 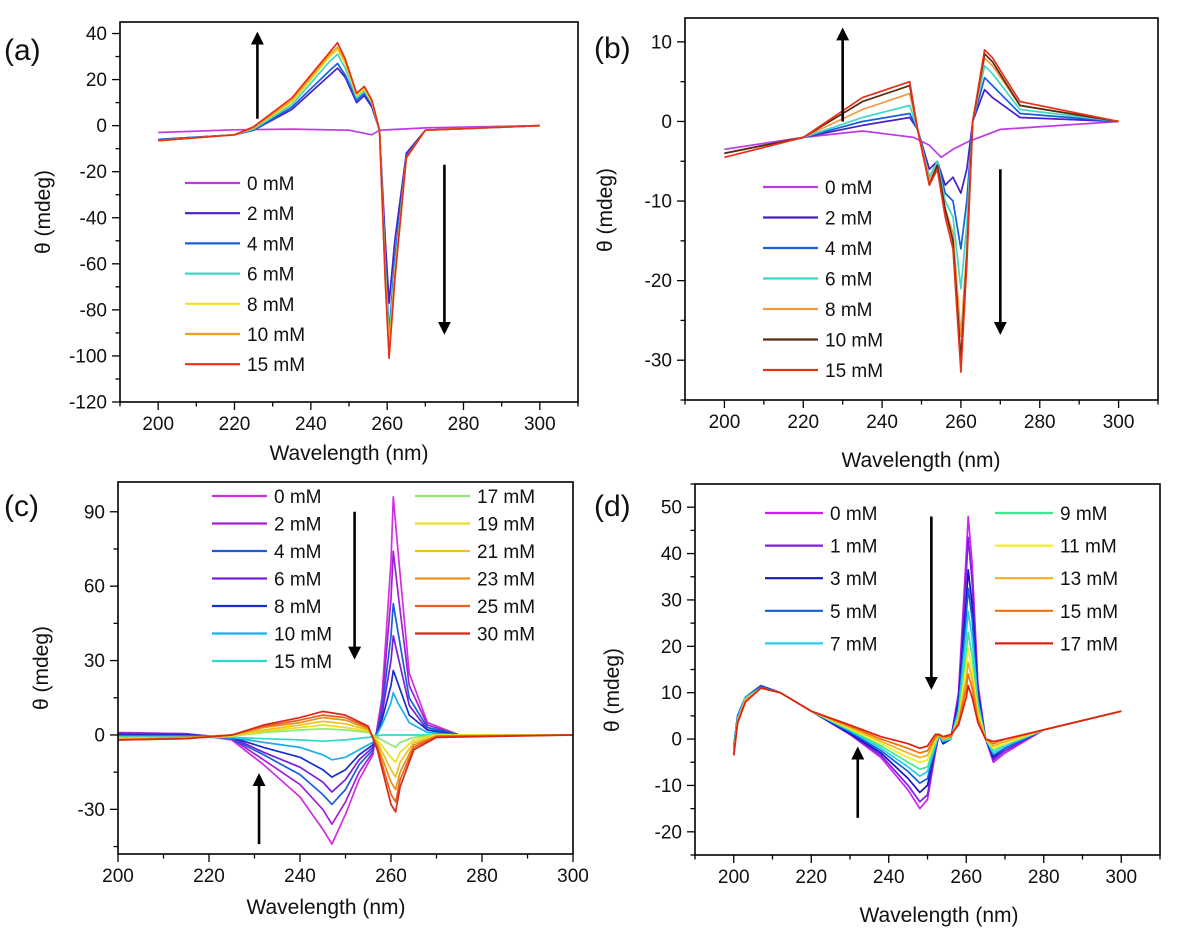 What do you see at coordinates (475, 497) in the screenshot?
I see `legend-item: 17 mM` at bounding box center [475, 497].